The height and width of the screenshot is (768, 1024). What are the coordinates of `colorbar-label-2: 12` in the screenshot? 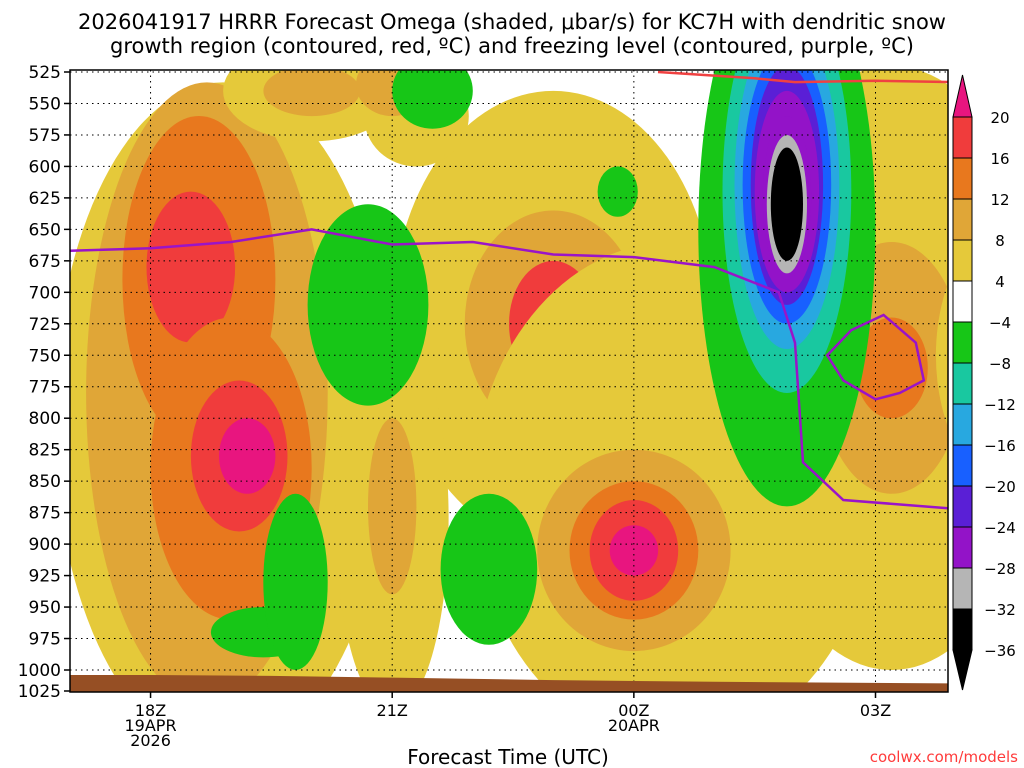 It's located at (999, 200).